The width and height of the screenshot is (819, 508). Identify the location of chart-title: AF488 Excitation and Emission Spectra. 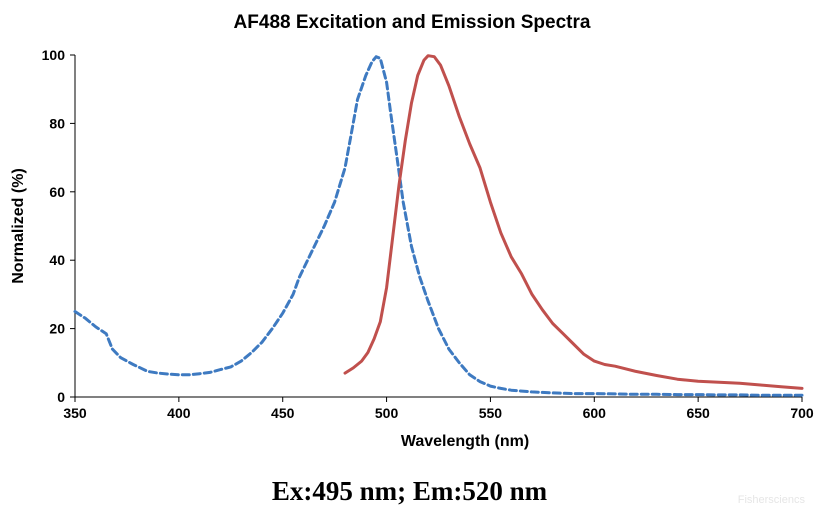
(412, 22).